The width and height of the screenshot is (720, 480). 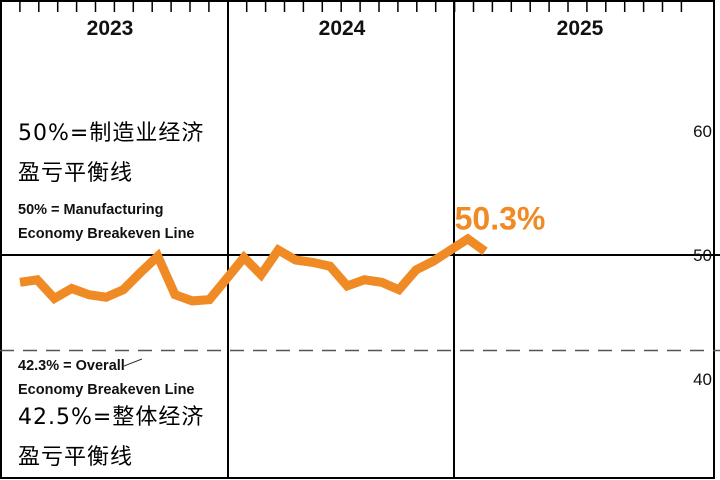 What do you see at coordinates (75, 457) in the screenshot?
I see `overall-label-cn-2: 盈亏平衡线` at bounding box center [75, 457].